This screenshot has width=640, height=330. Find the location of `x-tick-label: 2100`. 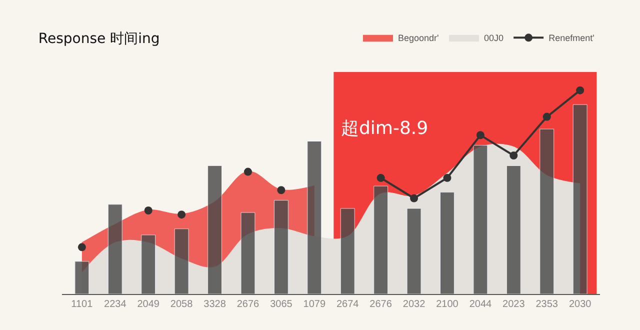

x-tick-label: 2100 is located at coordinates (447, 304).